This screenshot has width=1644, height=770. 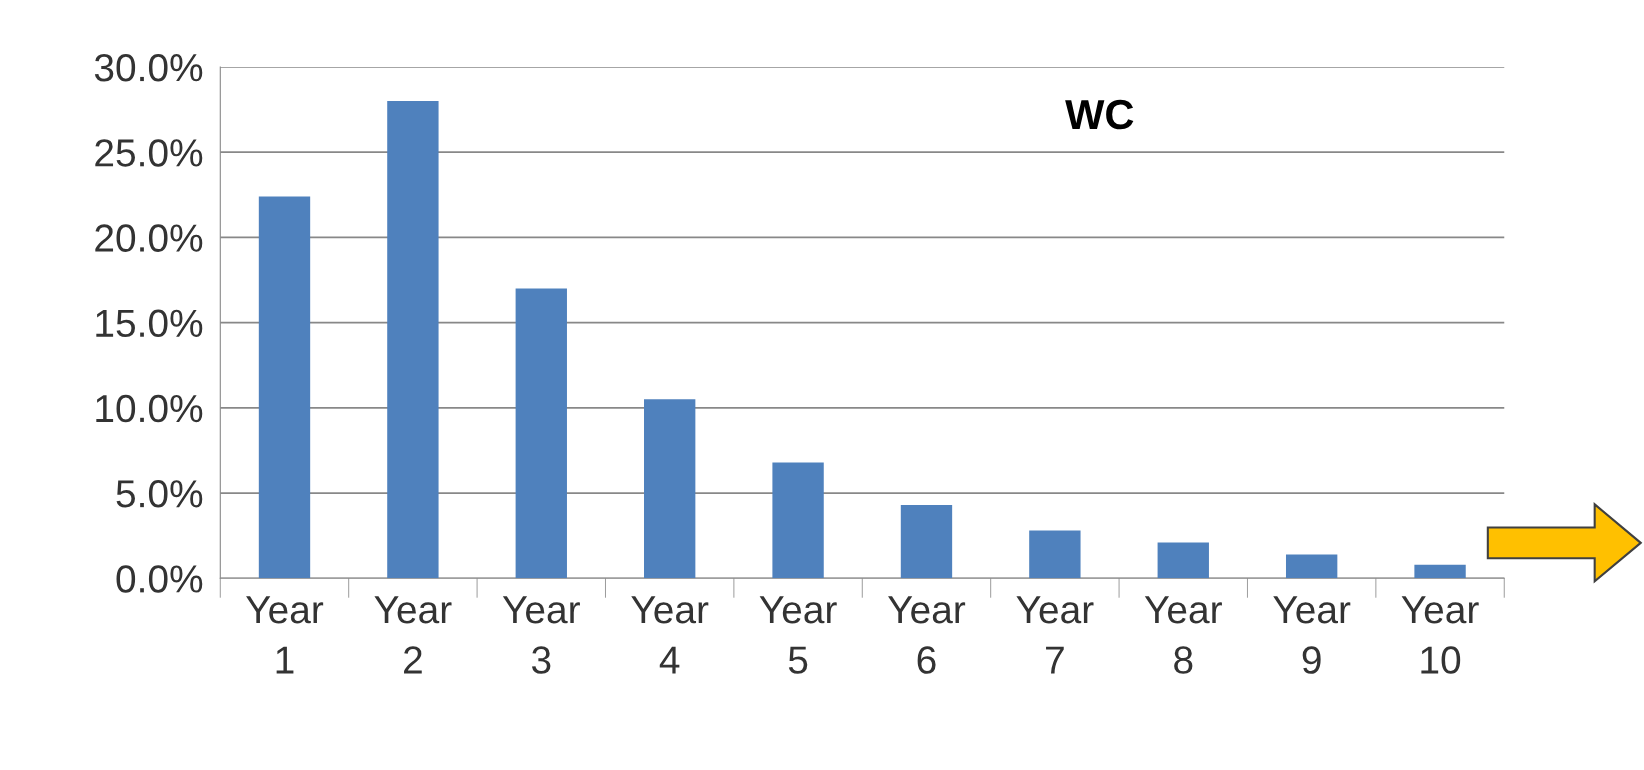 I want to click on x-tick-label: Year 1, so click(x=285, y=635).